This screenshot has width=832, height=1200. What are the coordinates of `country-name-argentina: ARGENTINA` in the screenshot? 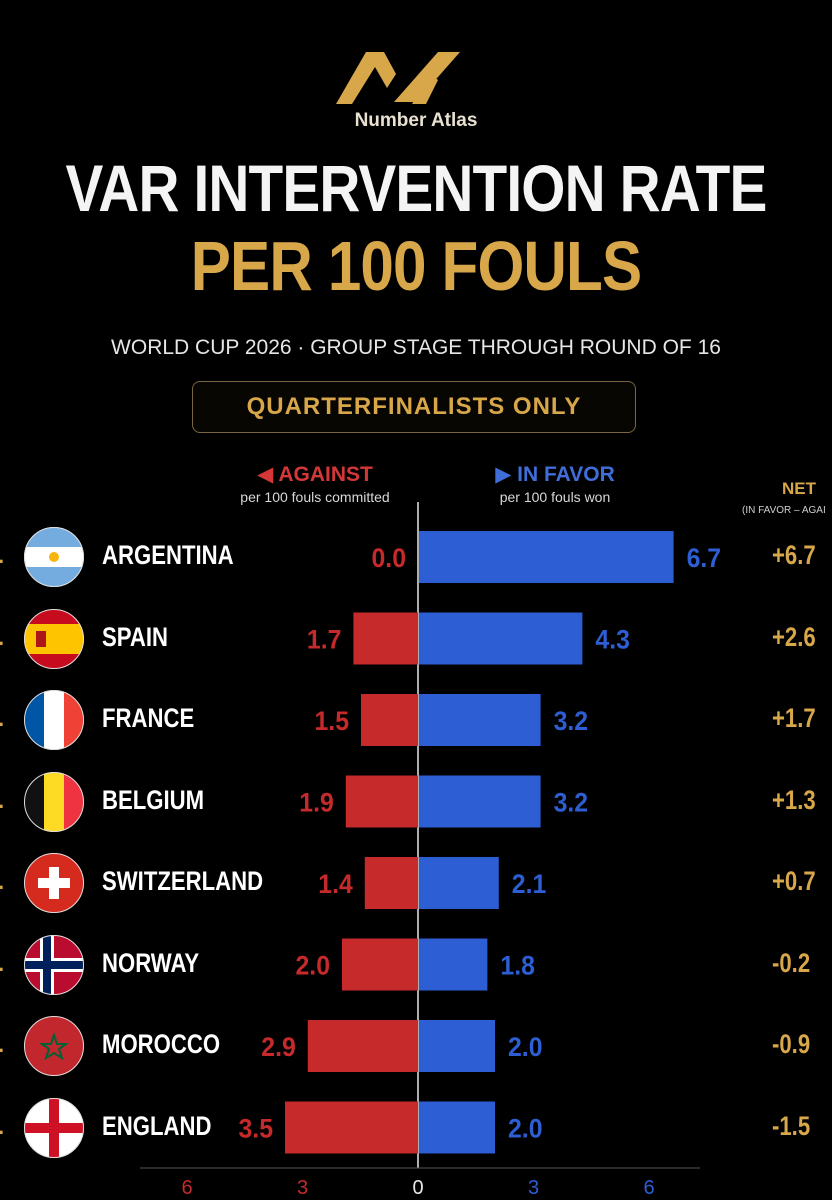 It's located at (168, 555).